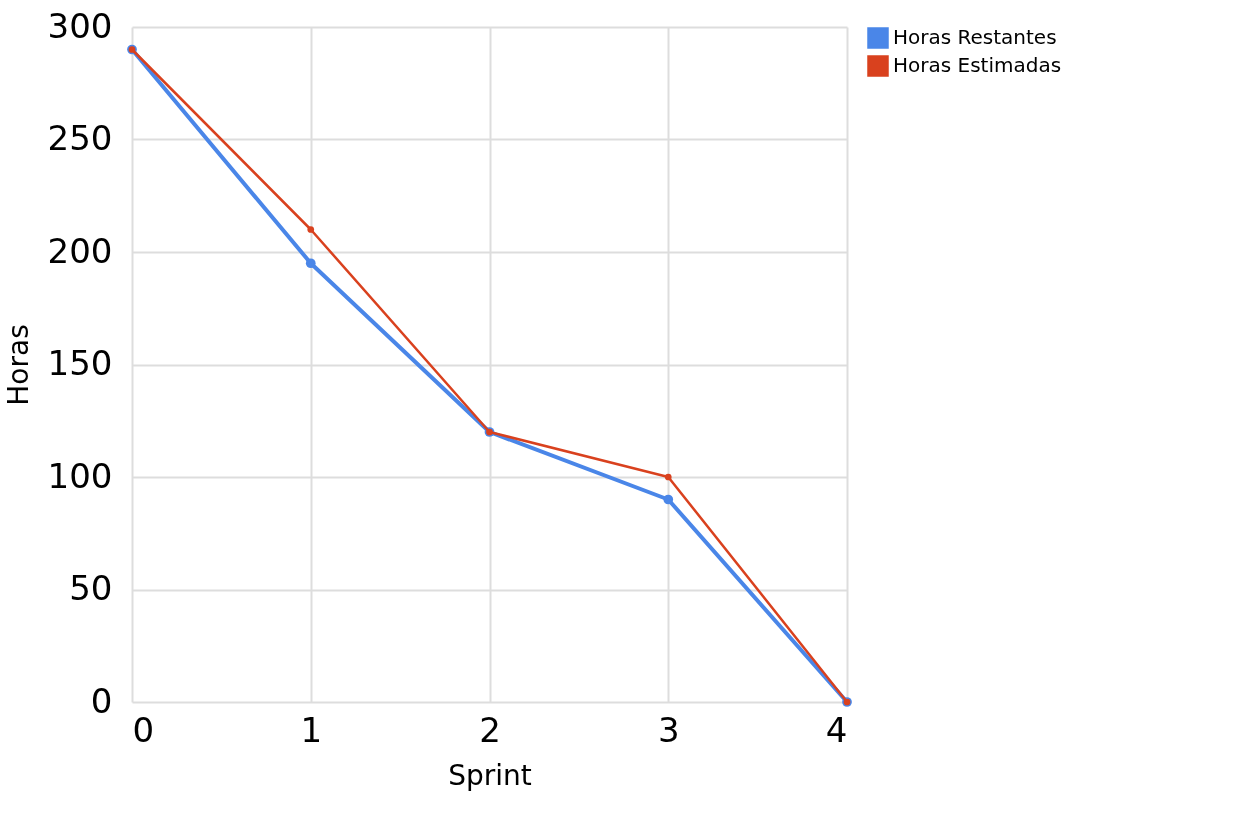  What do you see at coordinates (311, 729) in the screenshot?
I see `x-tick-label: 1` at bounding box center [311, 729].